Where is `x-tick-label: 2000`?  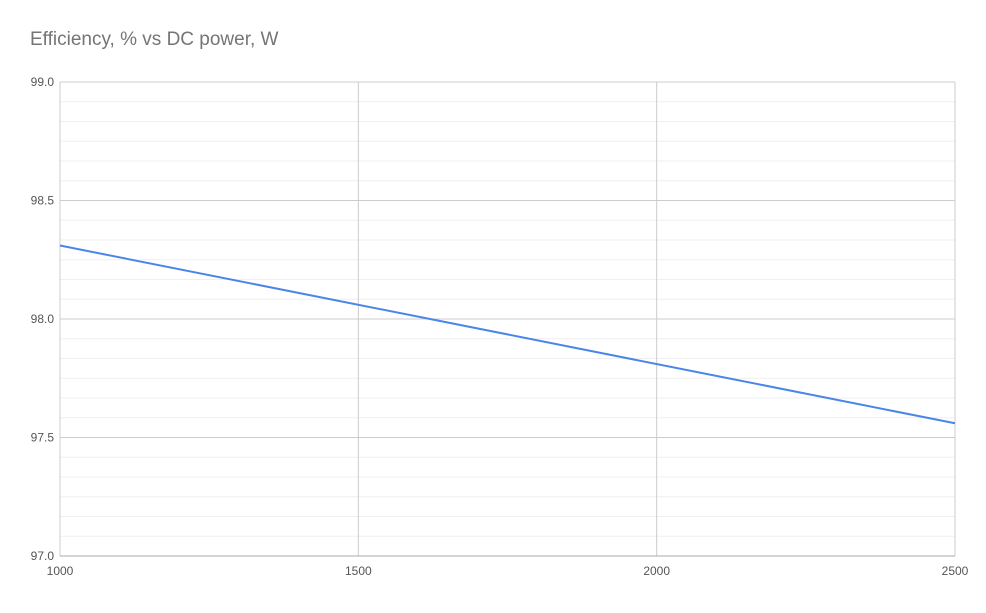
x-tick-label: 2000 is located at coordinates (656, 571).